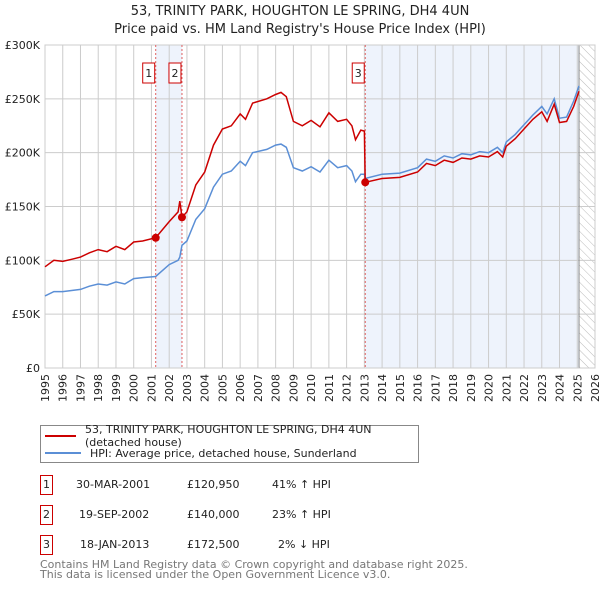 This screenshot has height=590, width=600. Describe the element at coordinates (60, 436) in the screenshot. I see `legend-price-swatch` at that location.